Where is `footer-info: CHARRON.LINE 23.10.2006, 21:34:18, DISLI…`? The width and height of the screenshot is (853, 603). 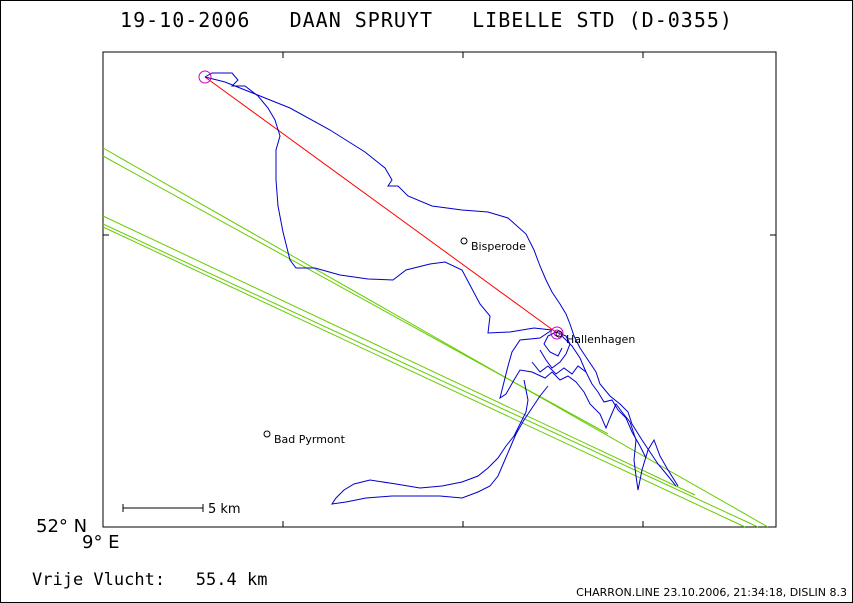
footer-info: CHARRON.LINE 23.10.2006, 21:34:18, DISLI… is located at coordinates (711, 592).